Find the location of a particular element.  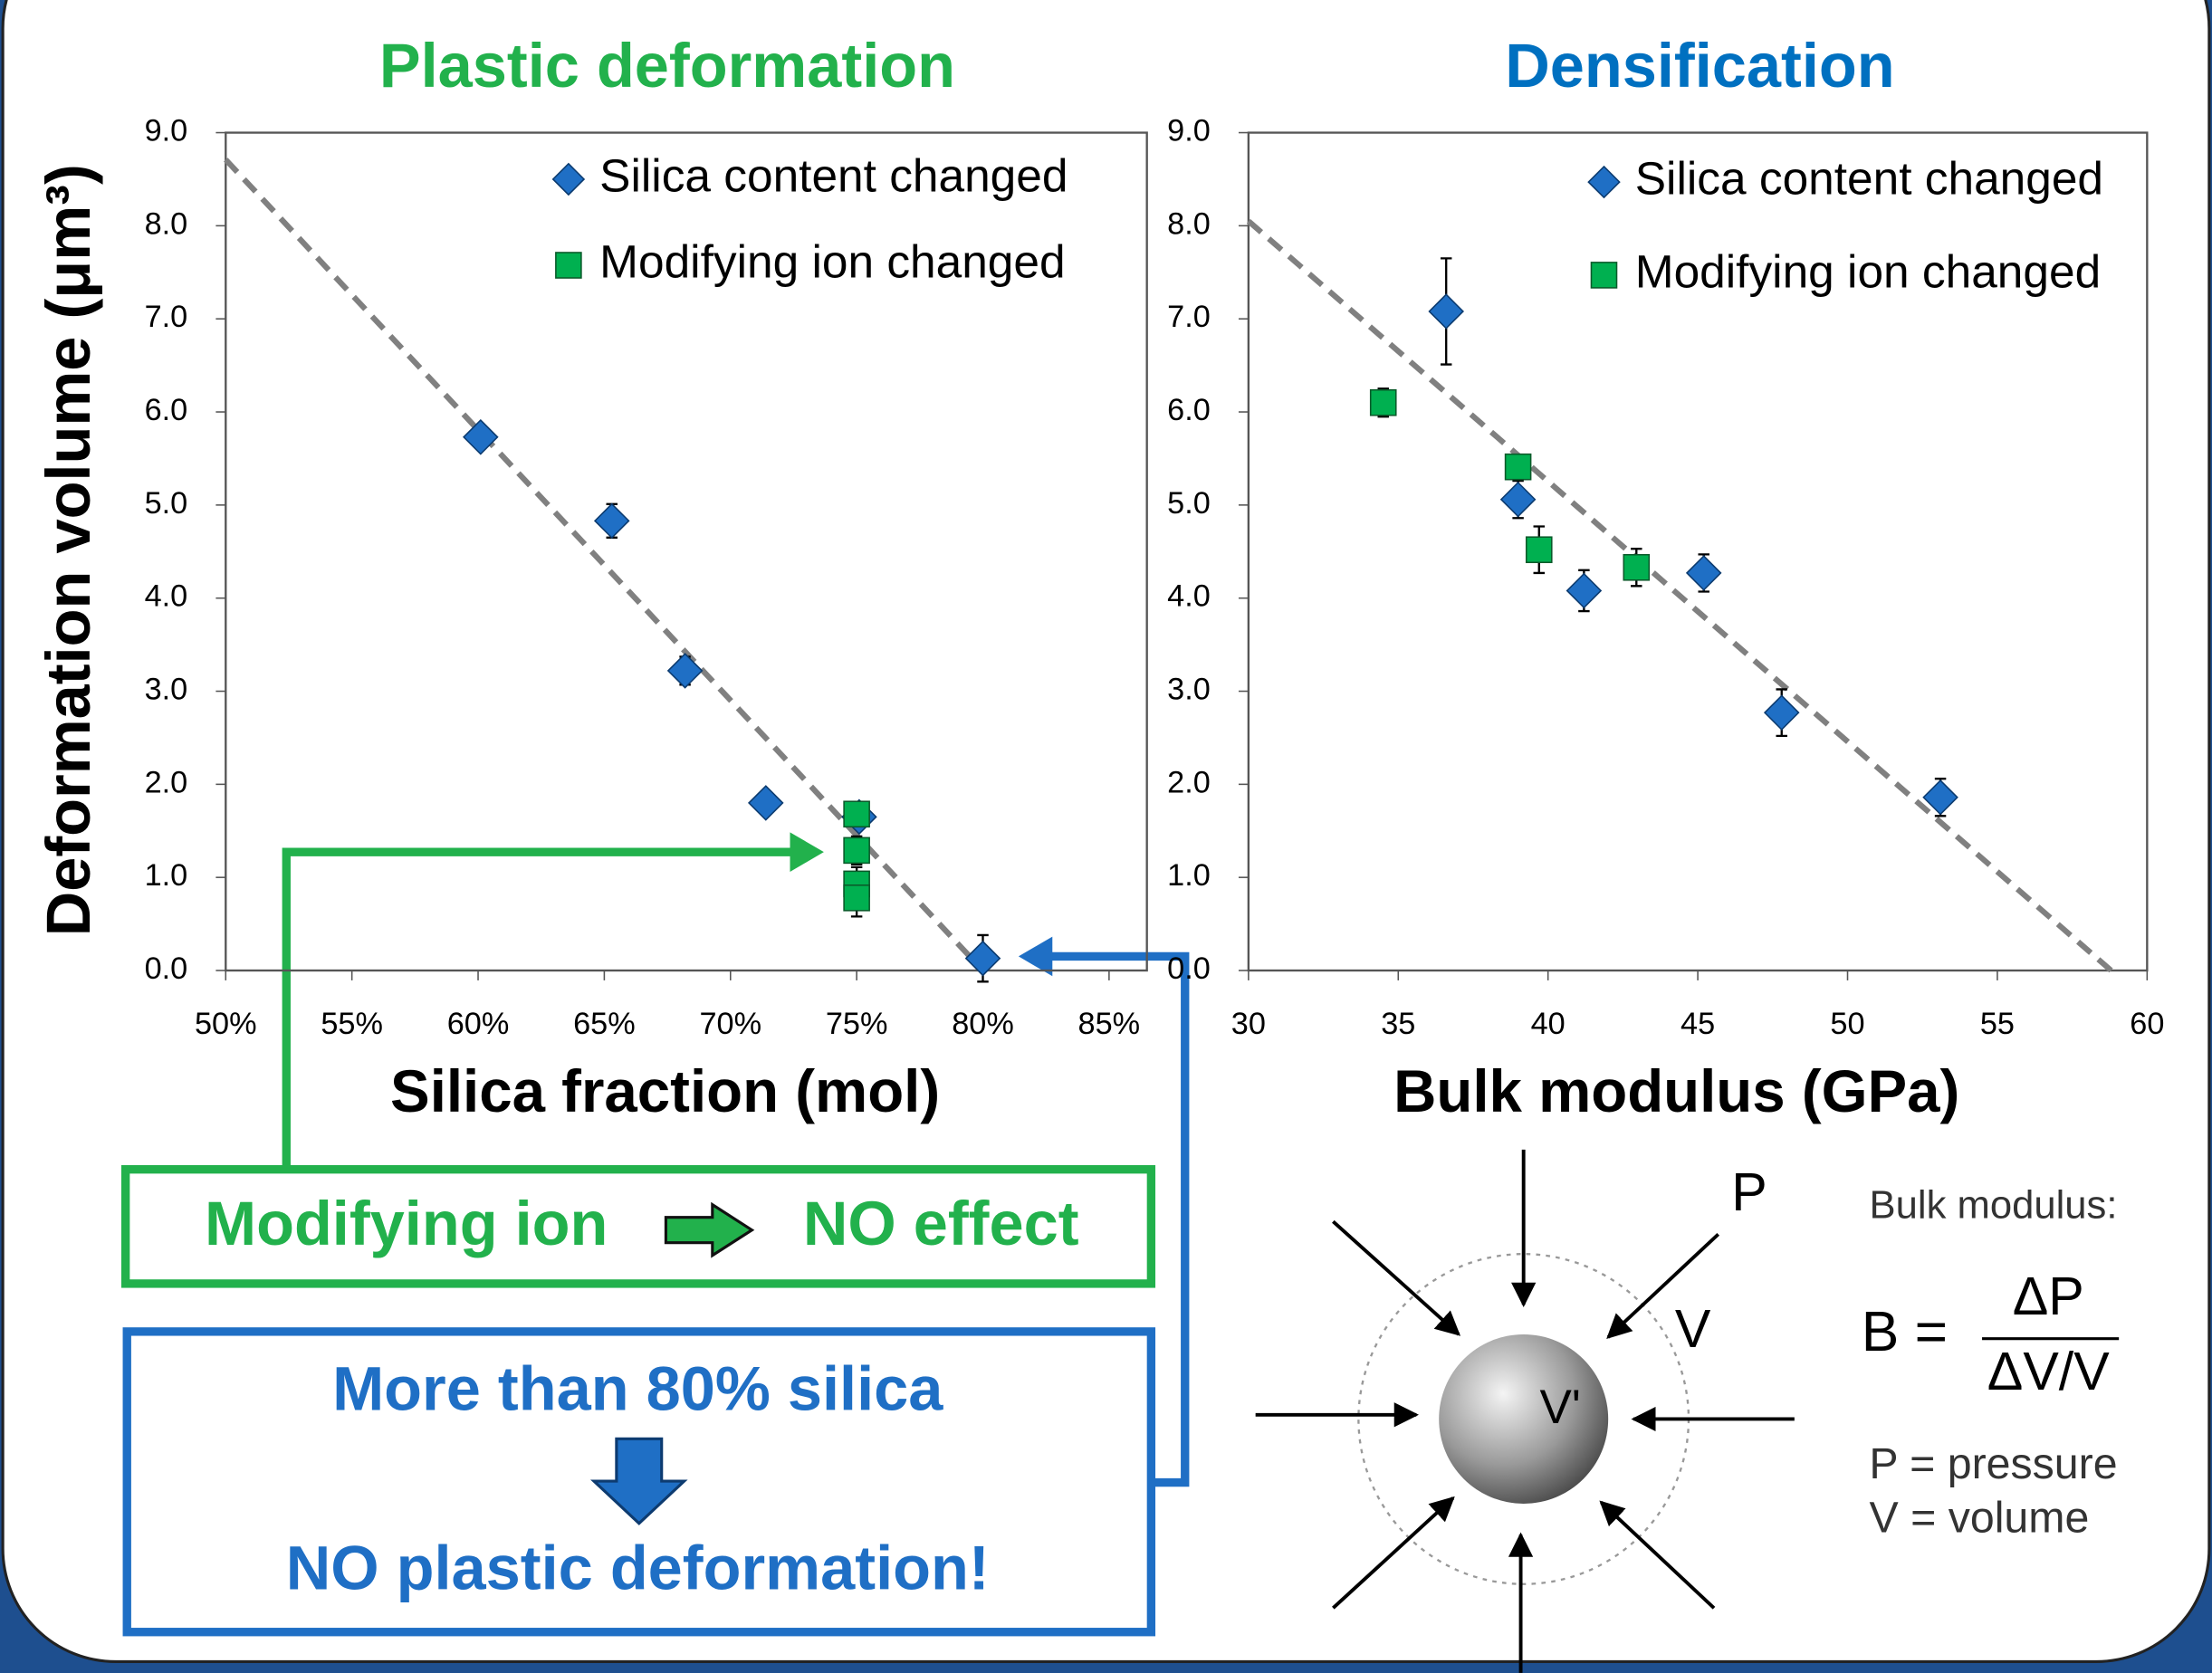

x-tick-label: 80% is located at coordinates (983, 1024).